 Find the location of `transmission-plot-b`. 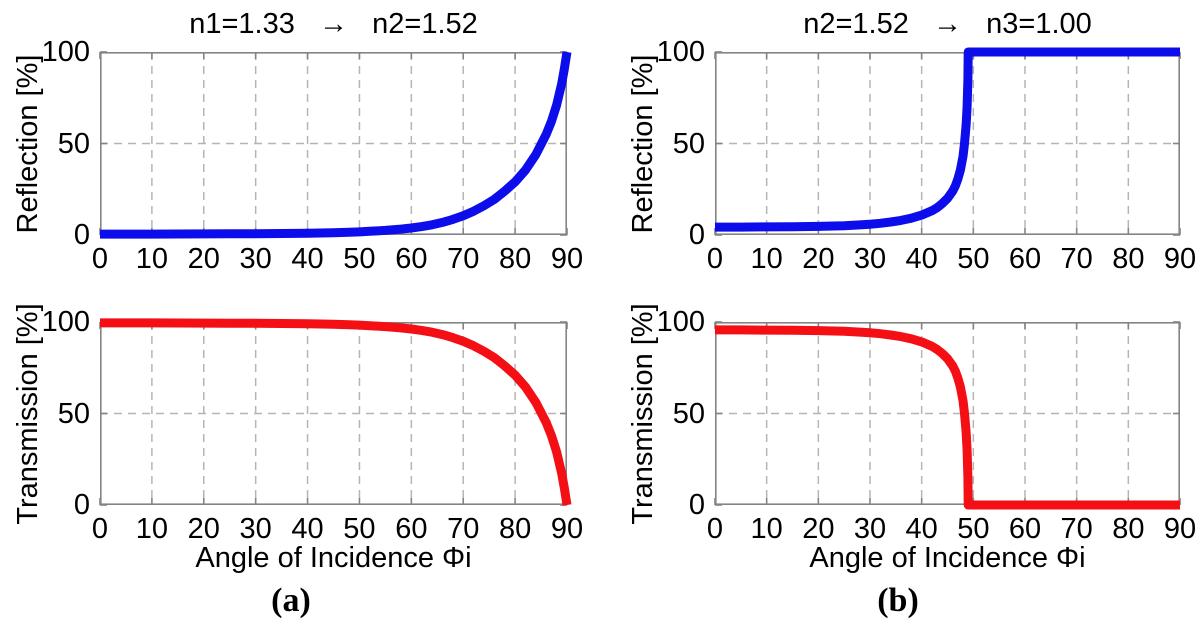

transmission-plot-b is located at coordinates (947, 415).